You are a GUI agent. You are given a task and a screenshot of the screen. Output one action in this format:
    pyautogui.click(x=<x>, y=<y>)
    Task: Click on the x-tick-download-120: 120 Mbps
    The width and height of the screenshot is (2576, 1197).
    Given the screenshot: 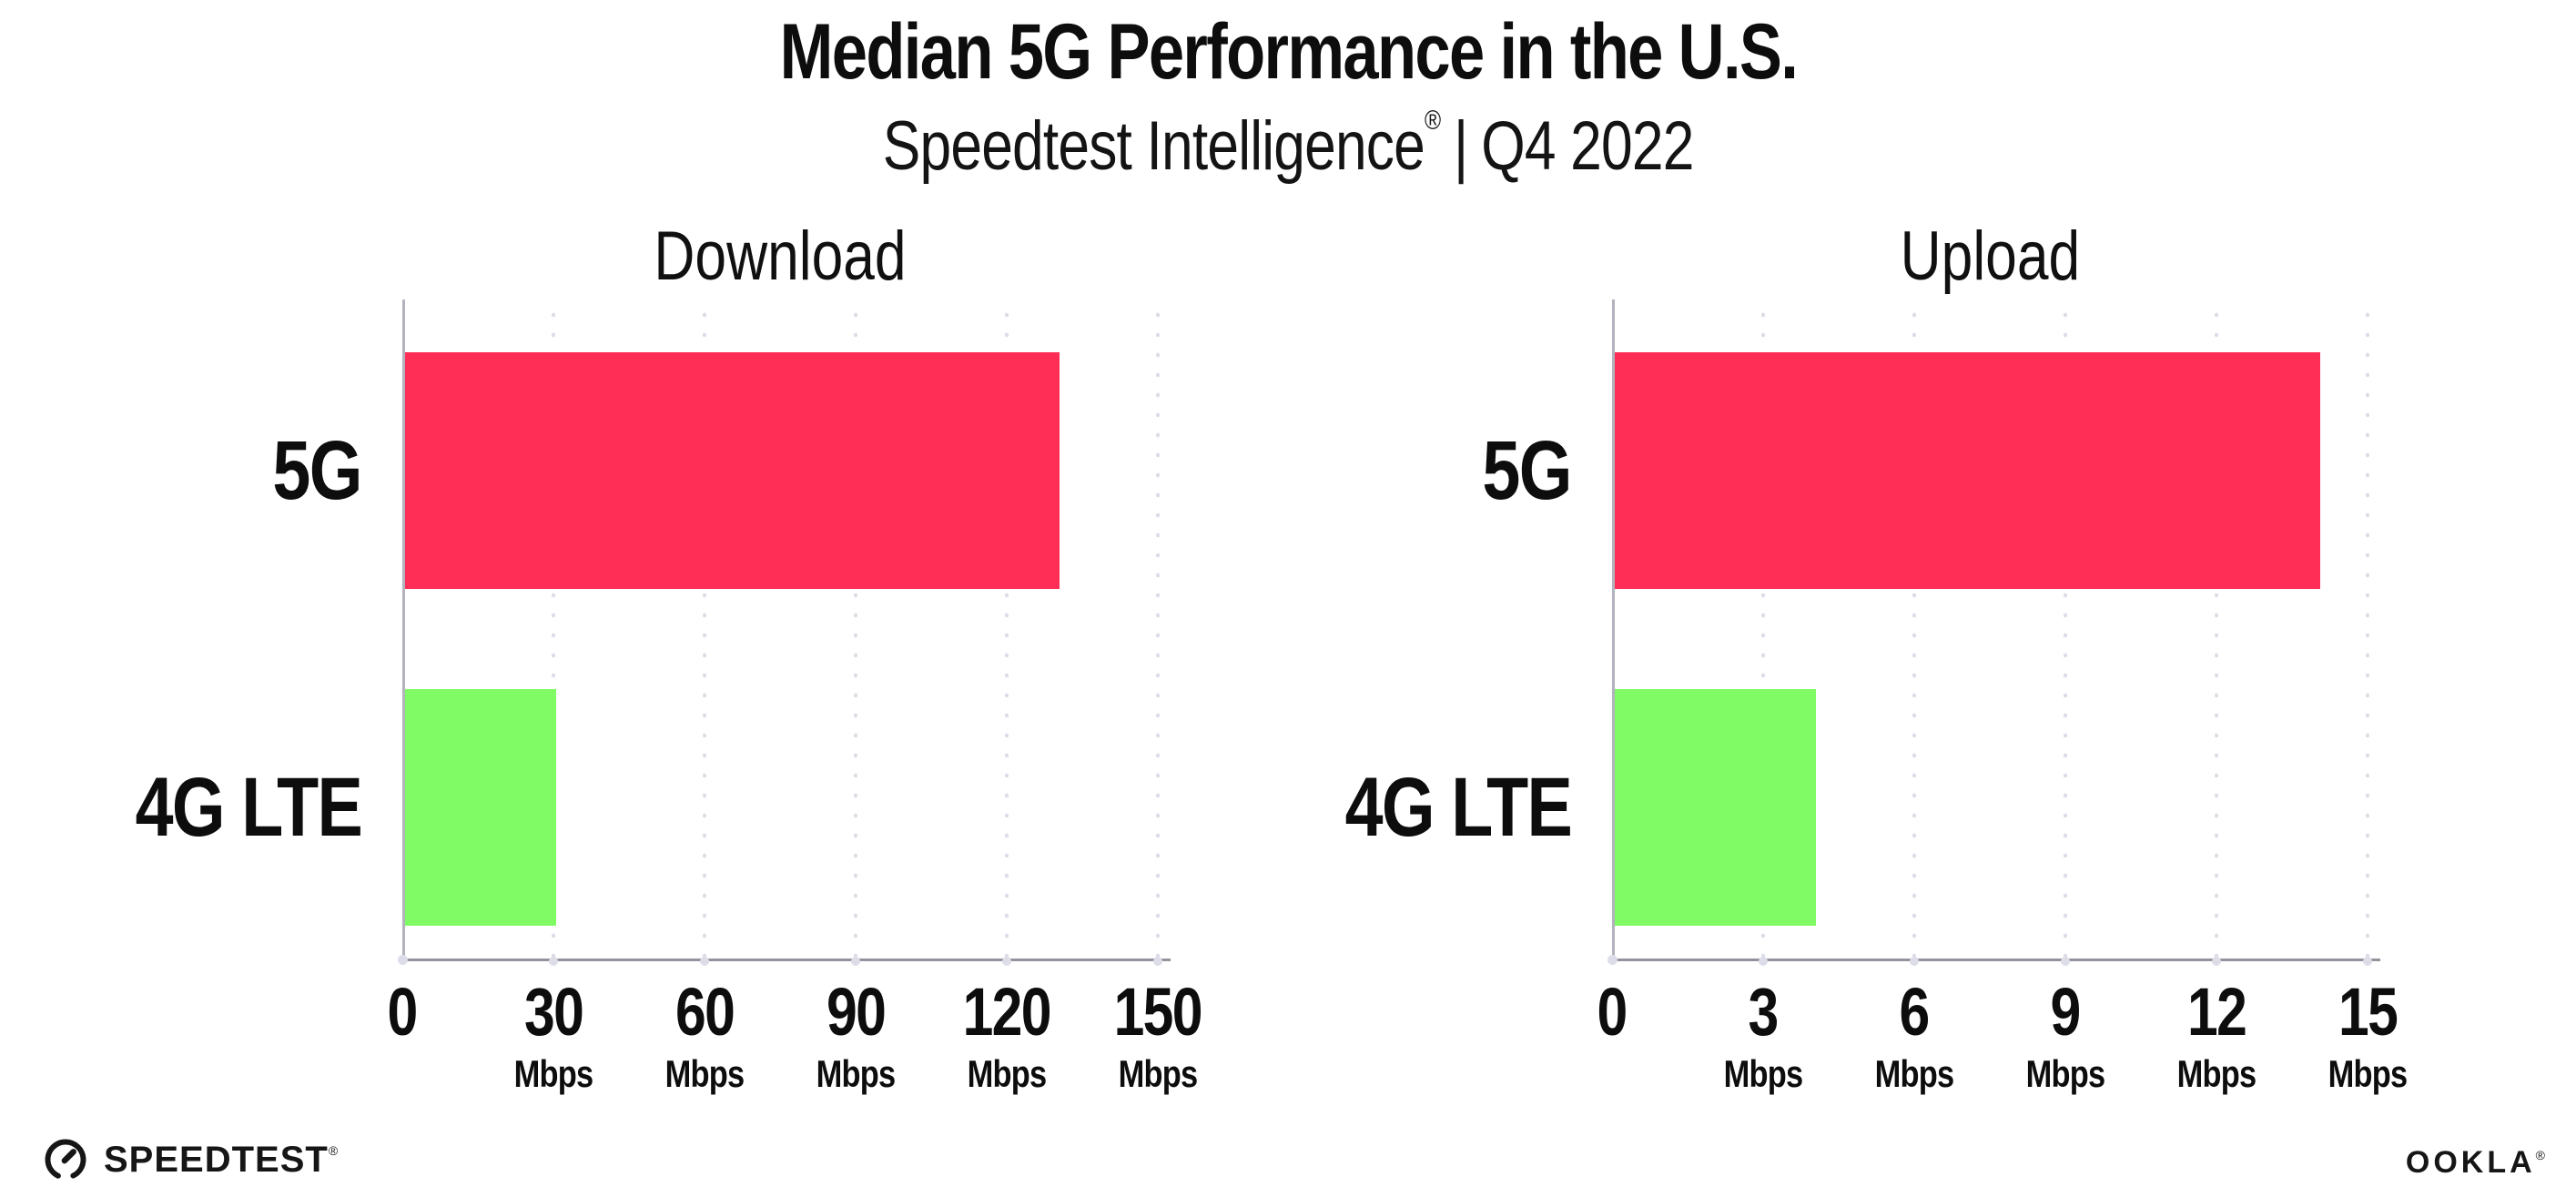 What is the action you would take?
    pyautogui.click(x=1007, y=1036)
    